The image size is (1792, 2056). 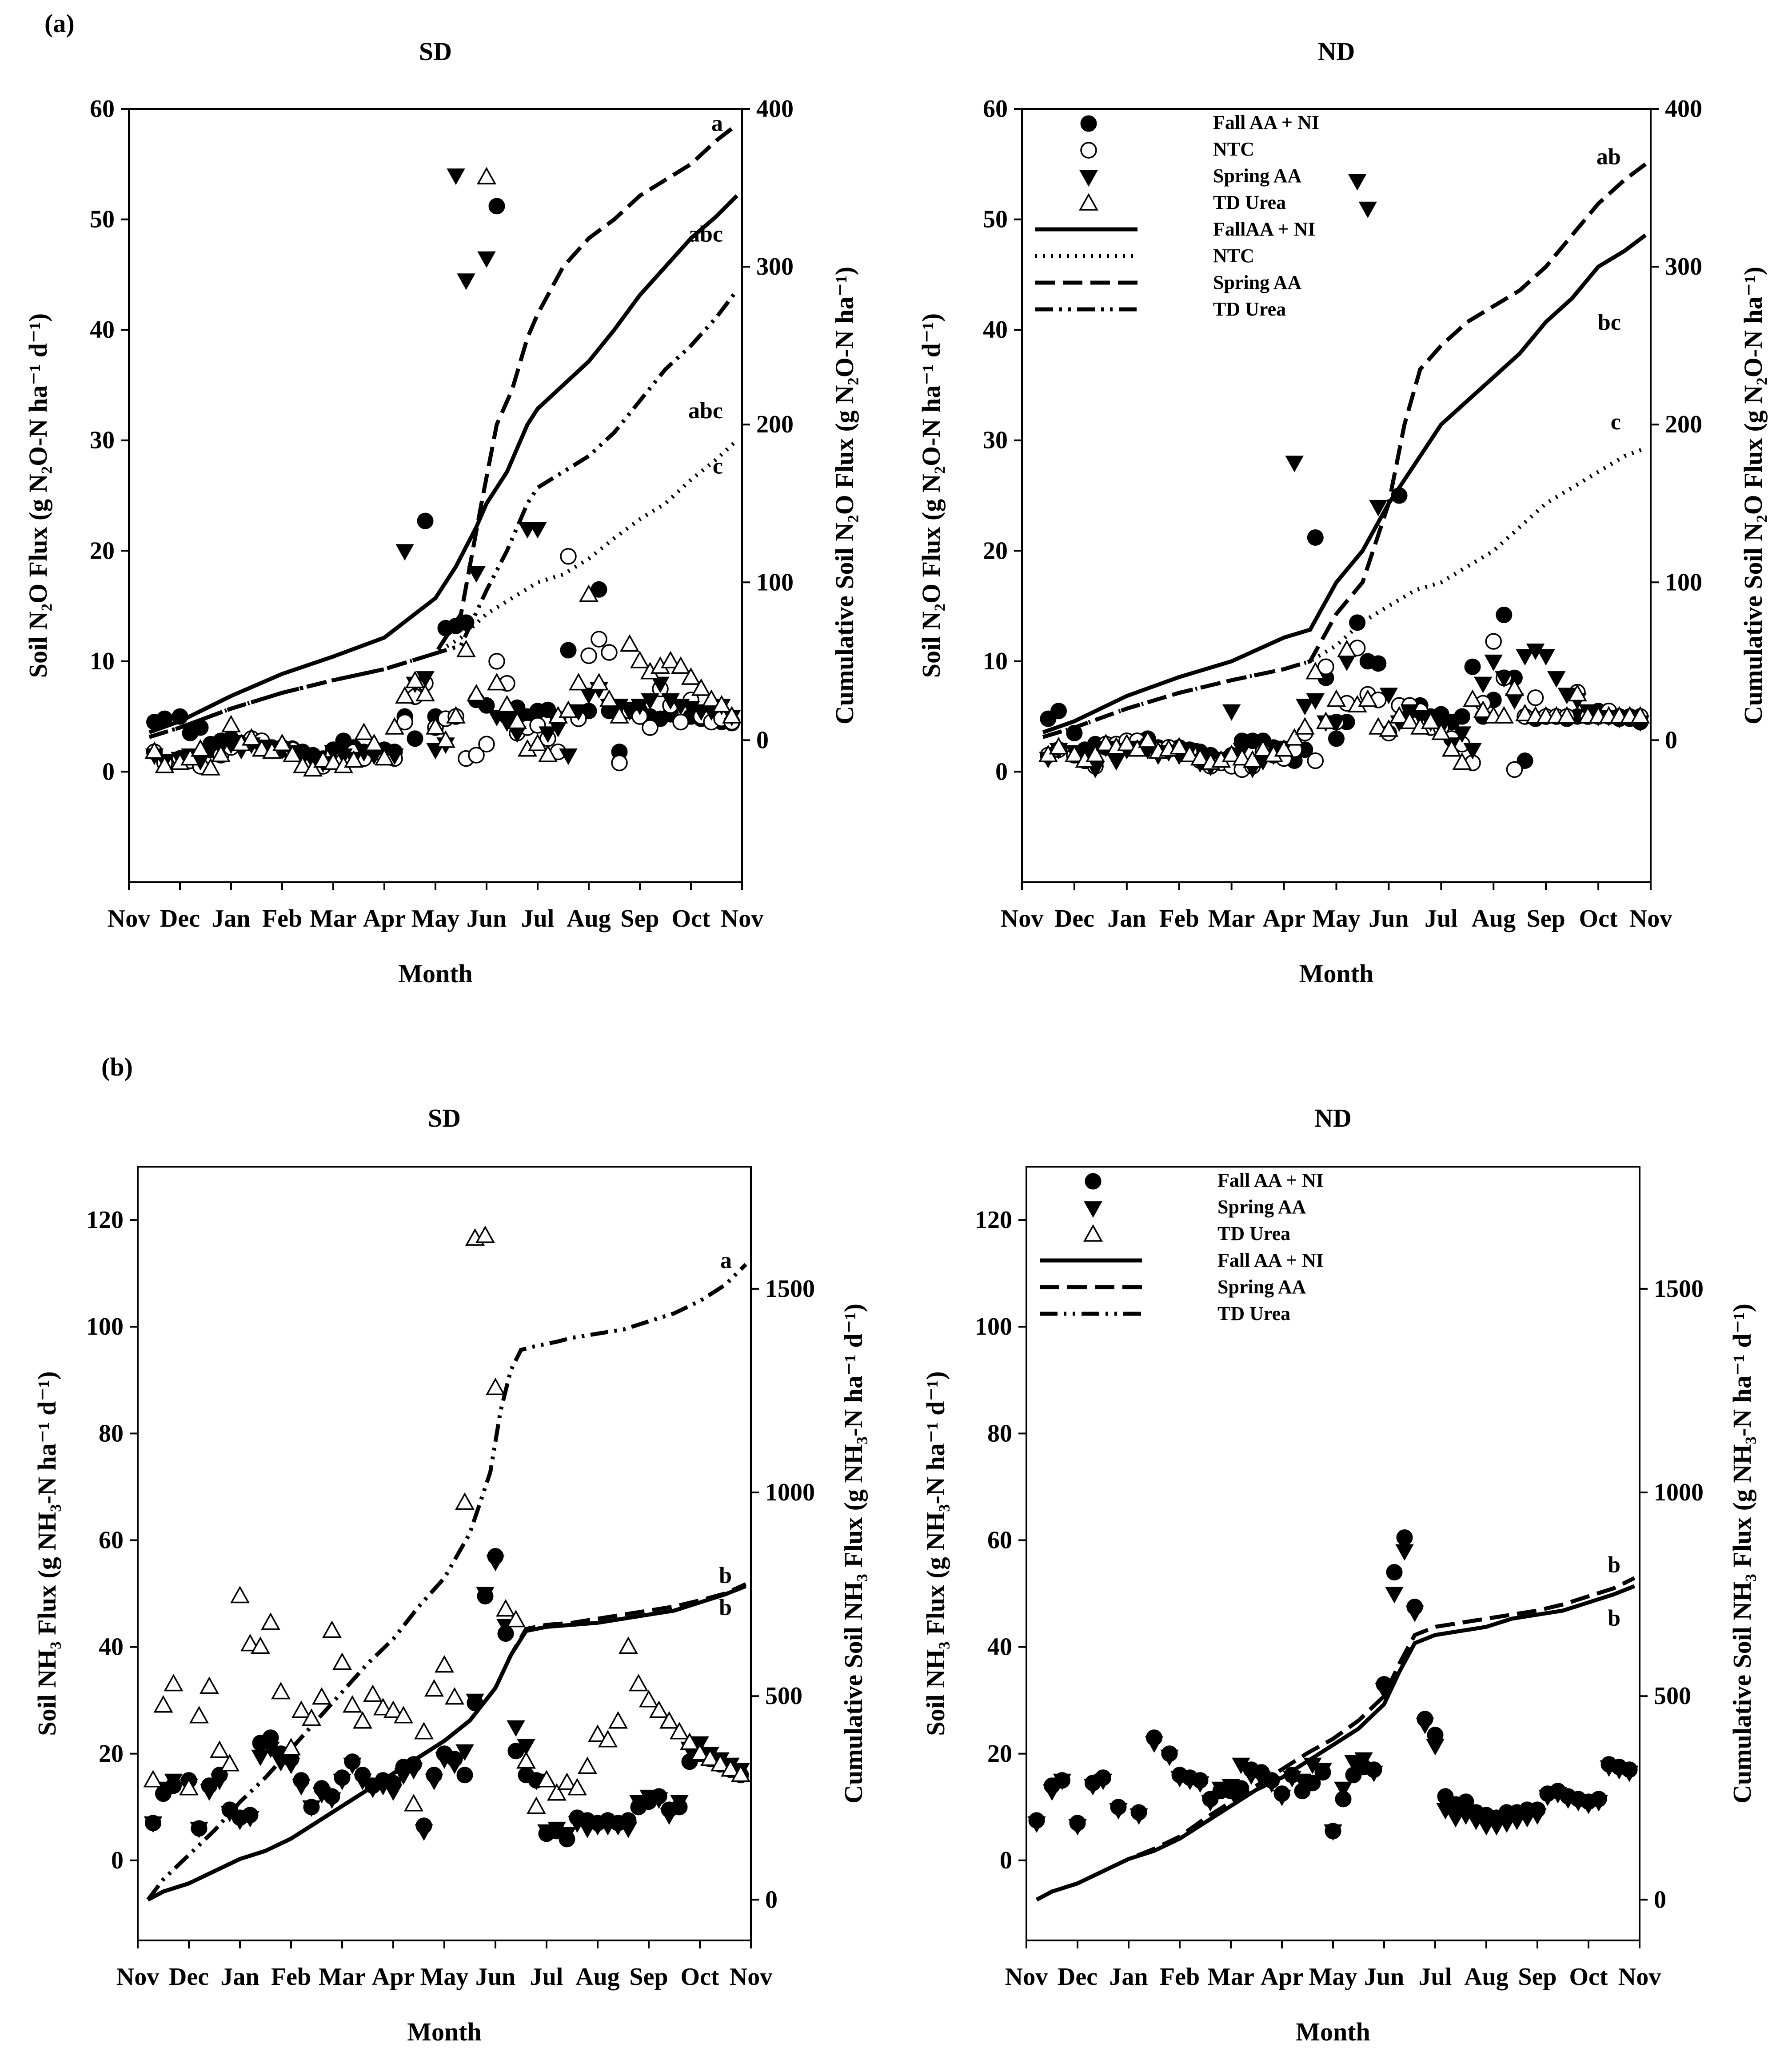 What do you see at coordinates (435, 51) in the screenshot?
I see `chart-title: SD` at bounding box center [435, 51].